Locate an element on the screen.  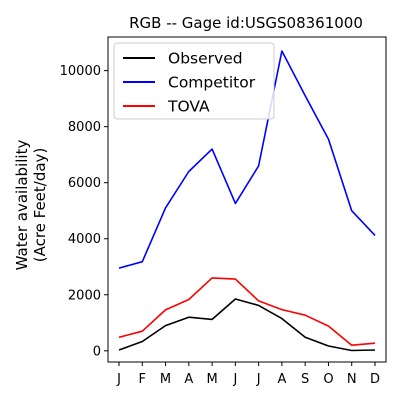
chart-title: RGB -- Gage id:USGS08361000 is located at coordinates (246, 23).